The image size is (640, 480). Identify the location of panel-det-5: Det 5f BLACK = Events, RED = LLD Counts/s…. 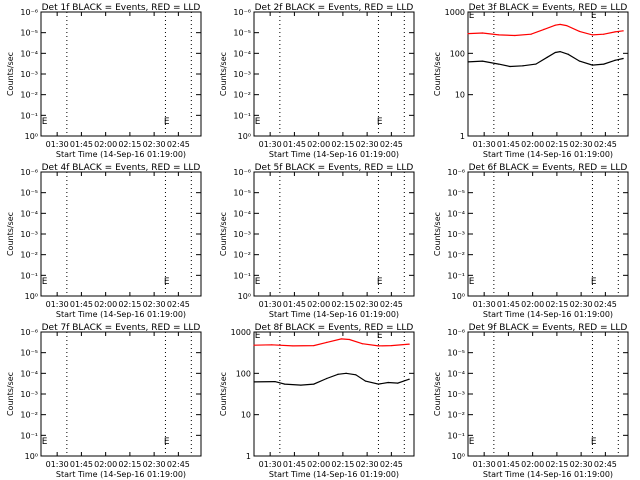
(317, 241).